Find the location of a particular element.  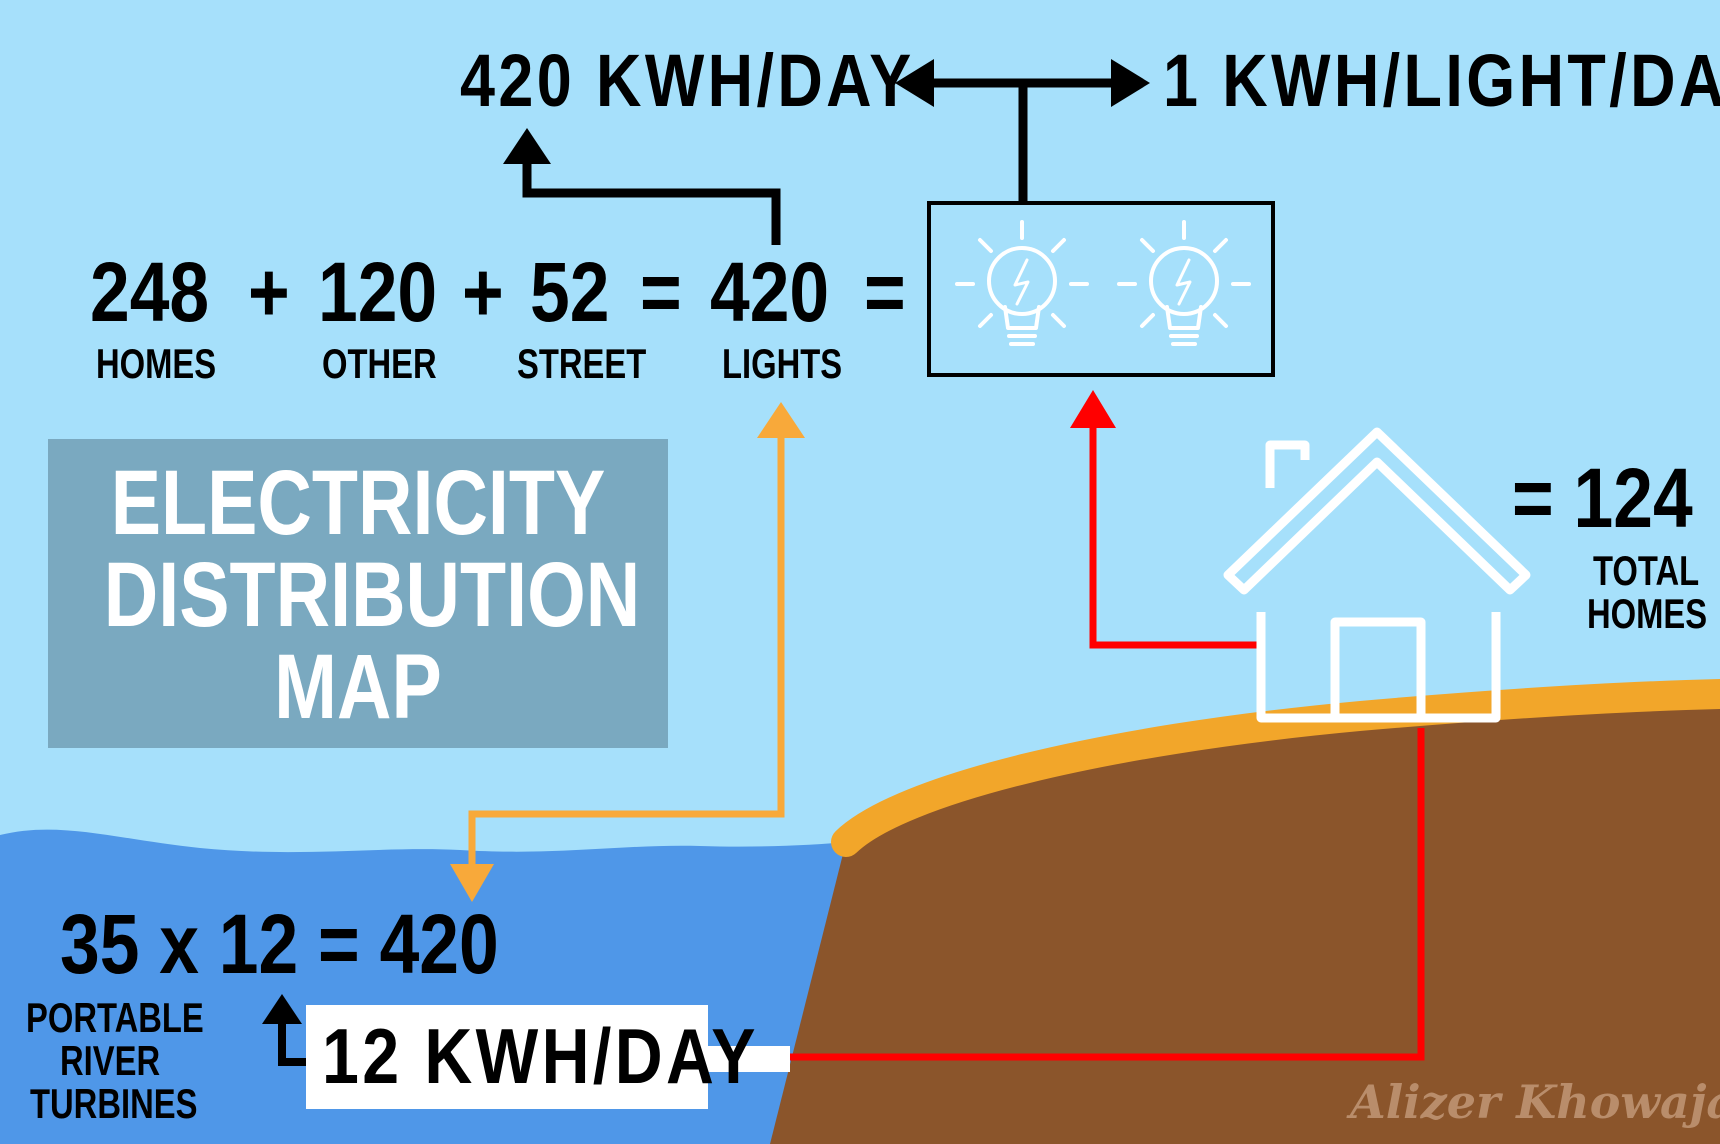

homes-label: HOMES is located at coordinates (156, 363).